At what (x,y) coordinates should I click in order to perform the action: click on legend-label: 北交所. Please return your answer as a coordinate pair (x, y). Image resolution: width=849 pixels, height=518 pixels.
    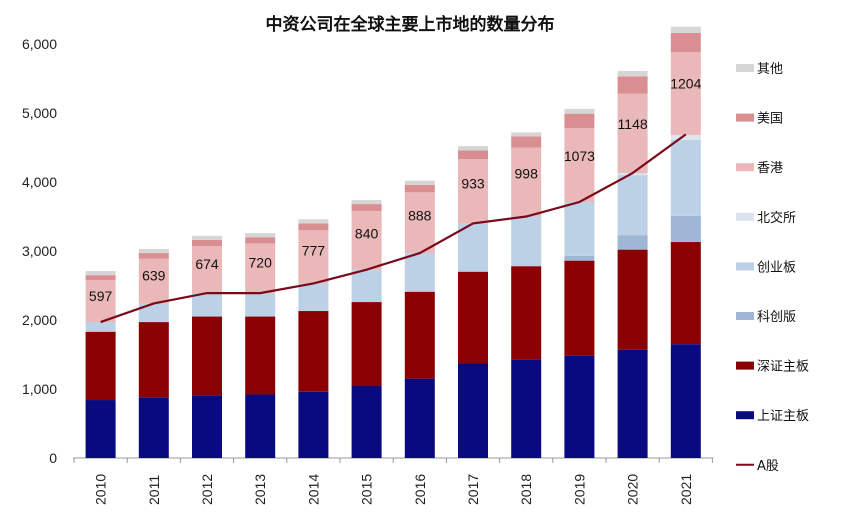
    Looking at the image, I should click on (776, 218).